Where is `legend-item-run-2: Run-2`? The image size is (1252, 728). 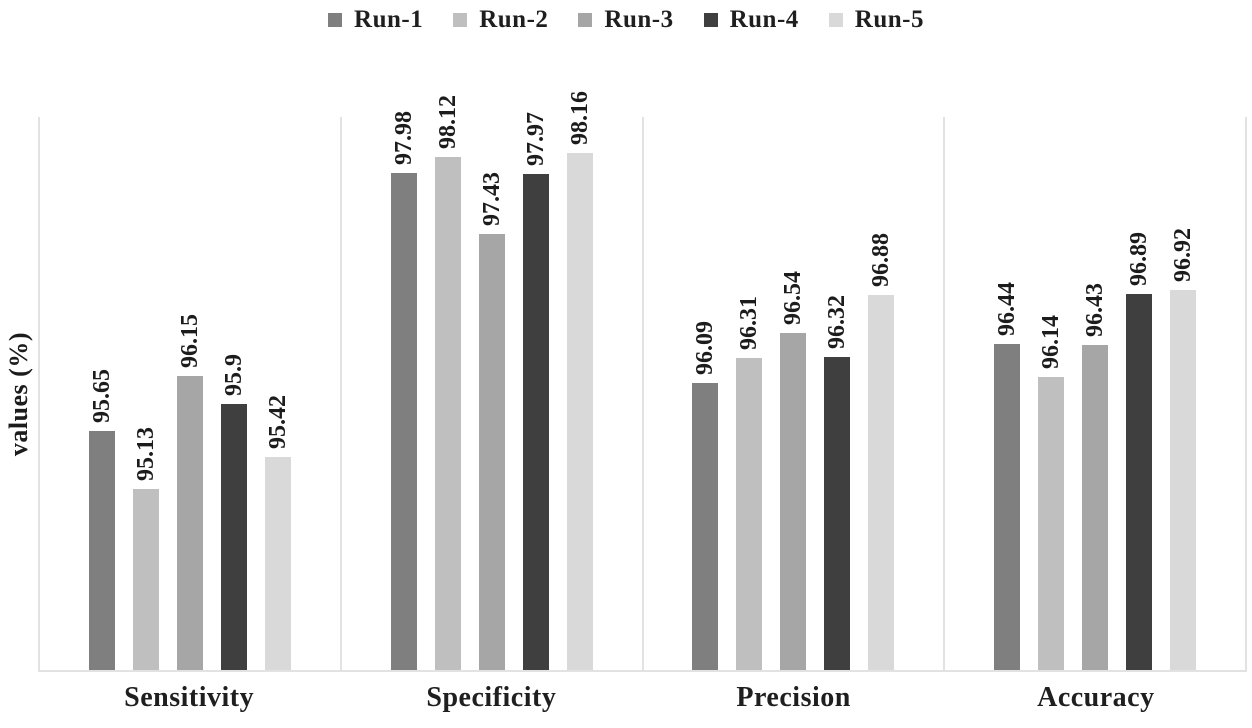 legend-item-run-2: Run-2 is located at coordinates (500, 20).